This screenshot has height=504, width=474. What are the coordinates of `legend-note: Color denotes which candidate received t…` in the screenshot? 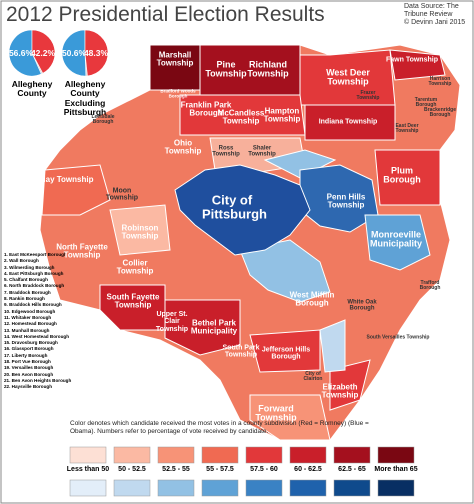 It's located at (219, 427).